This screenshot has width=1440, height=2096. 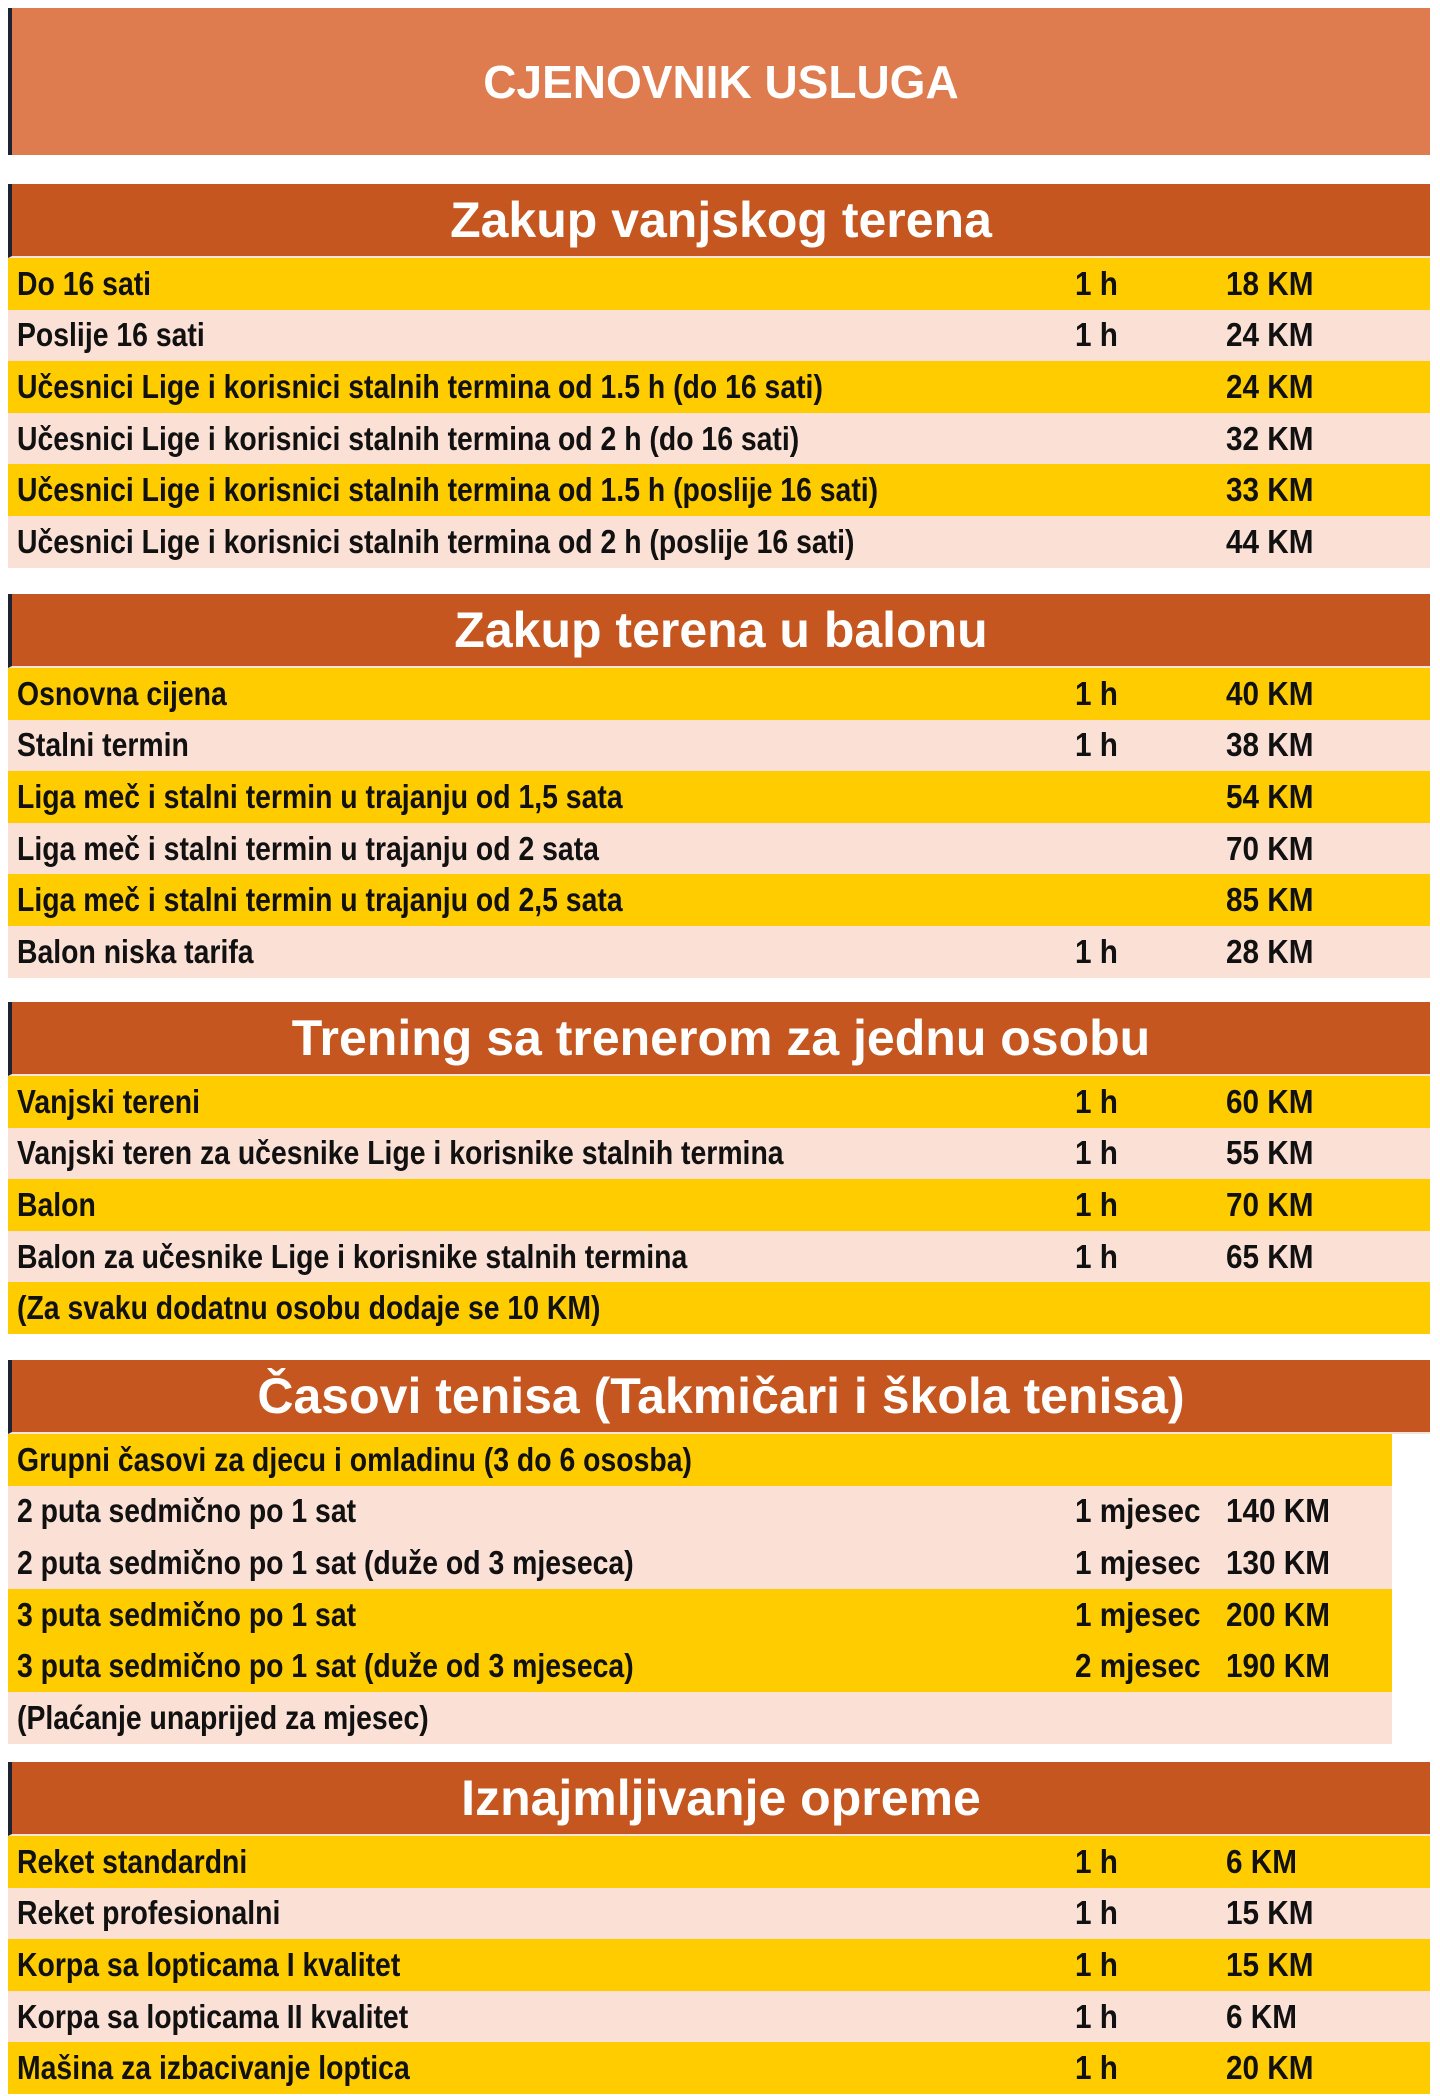 I want to click on service-label: Mašina za izbacivanje loptica, so click(x=213, y=2068).